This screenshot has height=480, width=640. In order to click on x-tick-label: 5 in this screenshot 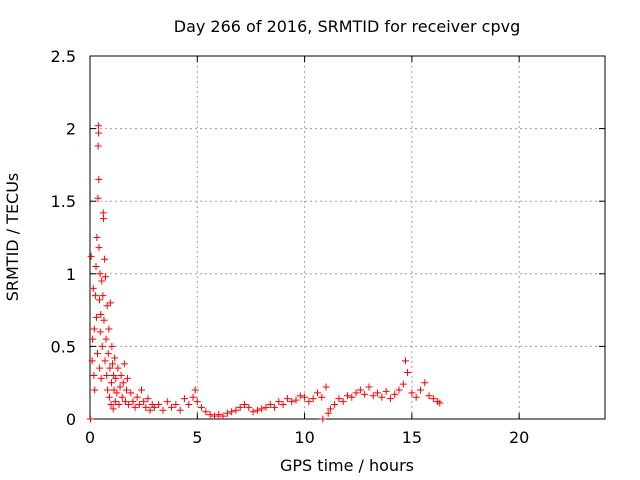, I will do `click(197, 437)`.